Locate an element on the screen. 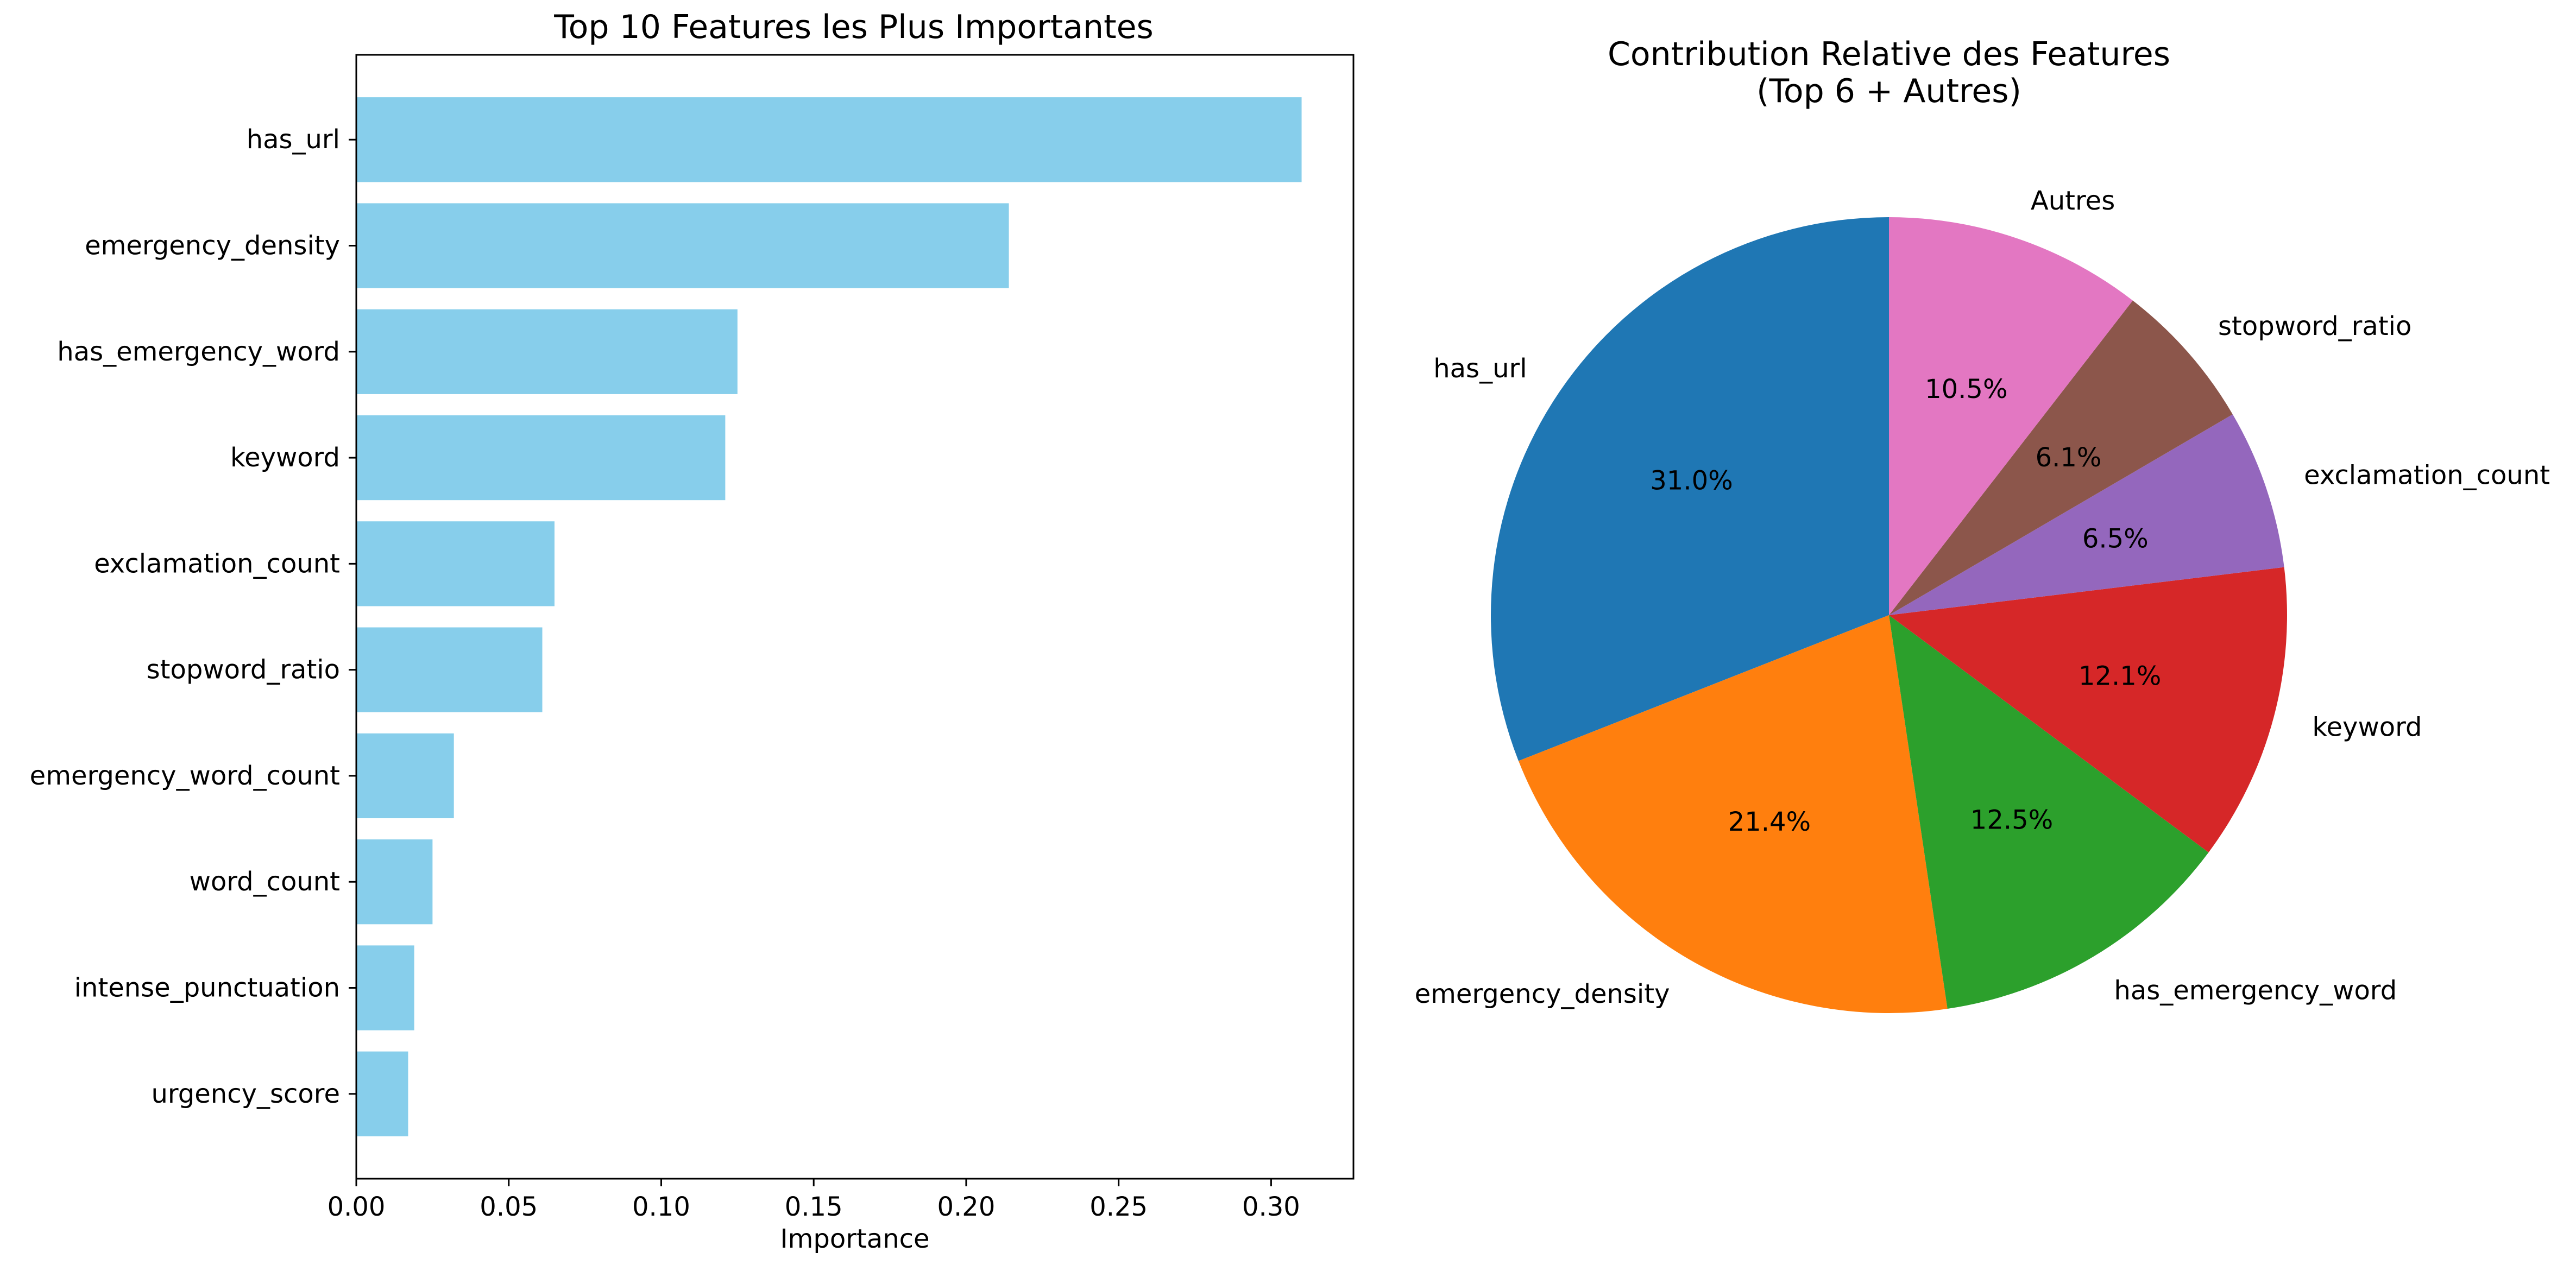 Image resolution: width=2576 pixels, height=1271 pixels. y-tick-label-urgency-score: urgency_score is located at coordinates (245, 1094).